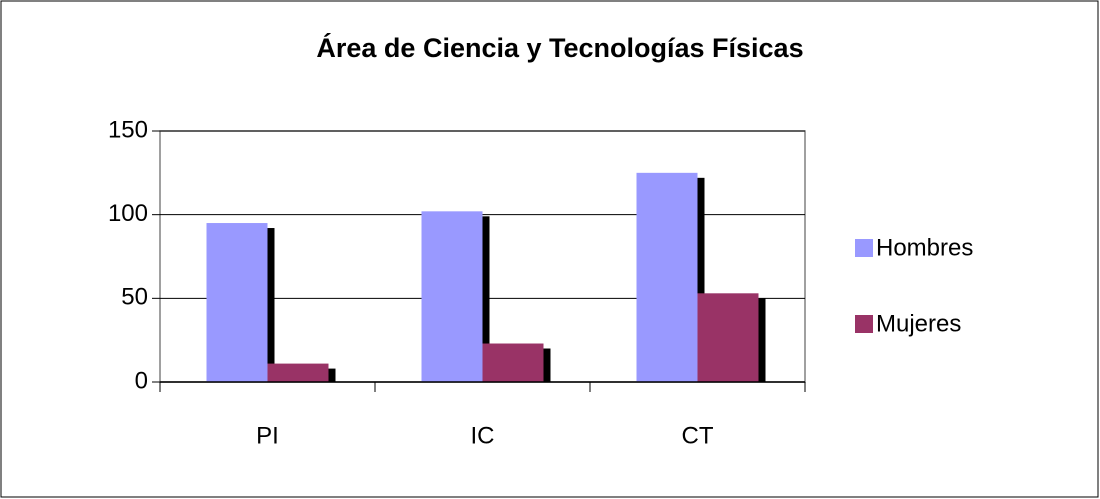  I want to click on legend-label: Mujeres, so click(918, 323).